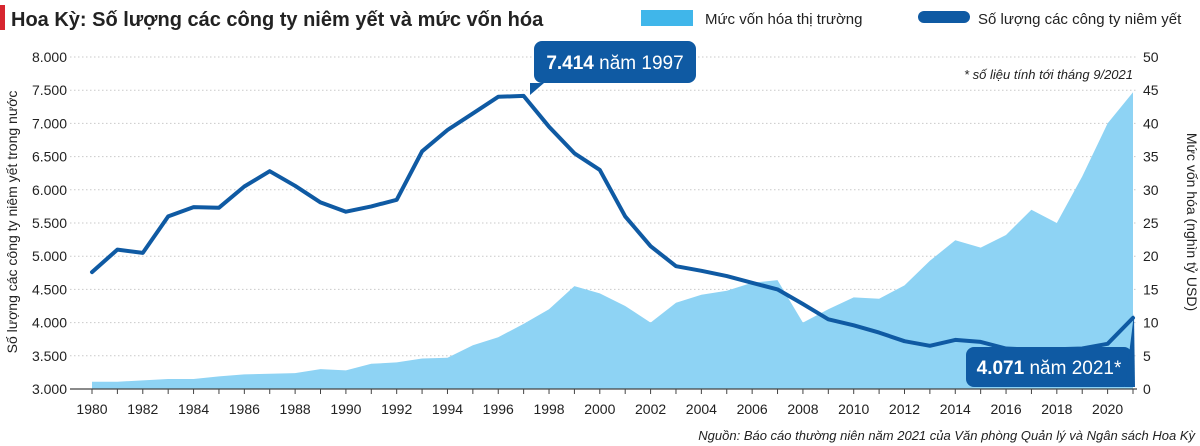 The image size is (1200, 446). I want to click on callout-2021: 4.071 năm 2021*, so click(1050, 350).